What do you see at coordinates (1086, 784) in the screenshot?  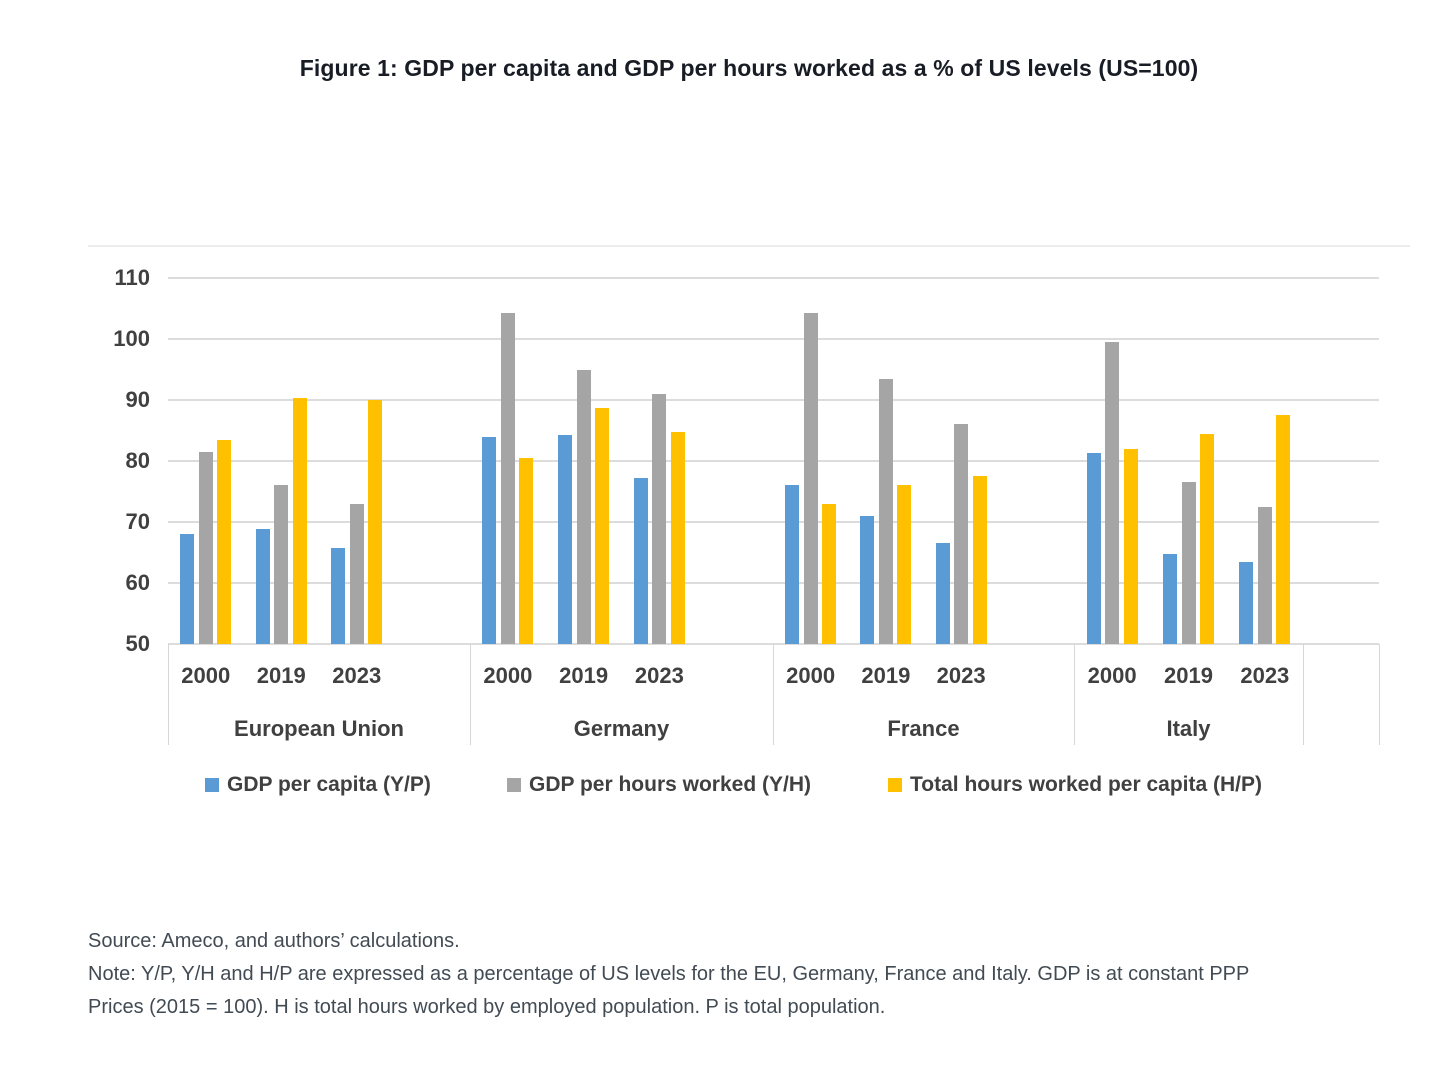 I see `legend-label: Total hours worked per capita (H/P)` at bounding box center [1086, 784].